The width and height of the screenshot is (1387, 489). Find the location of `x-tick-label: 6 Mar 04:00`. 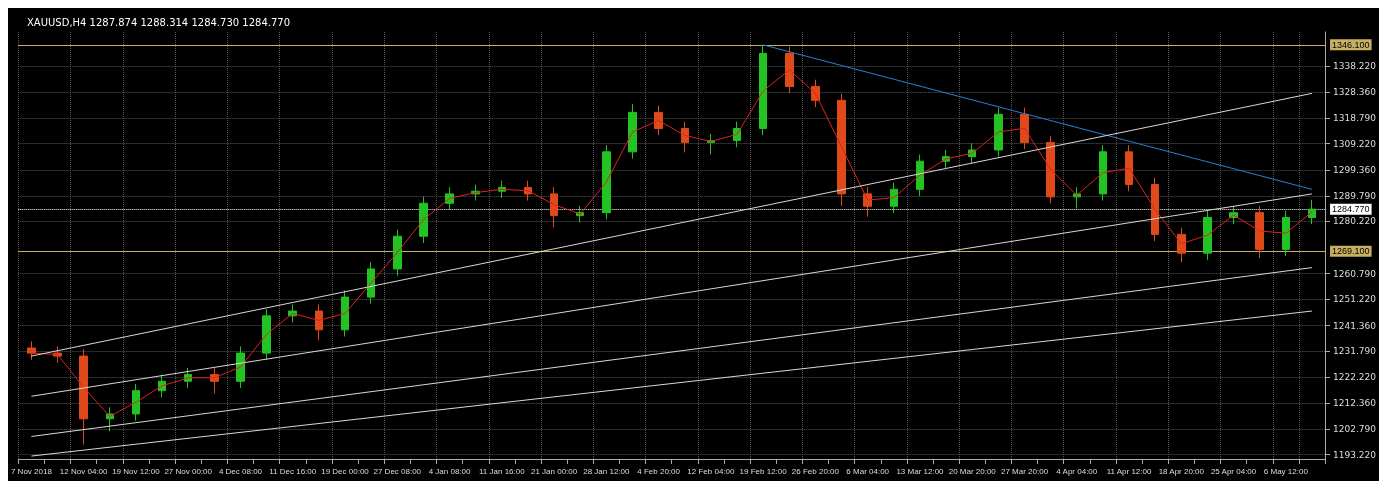

x-tick-label: 6 Mar 04:00 is located at coordinates (868, 471).